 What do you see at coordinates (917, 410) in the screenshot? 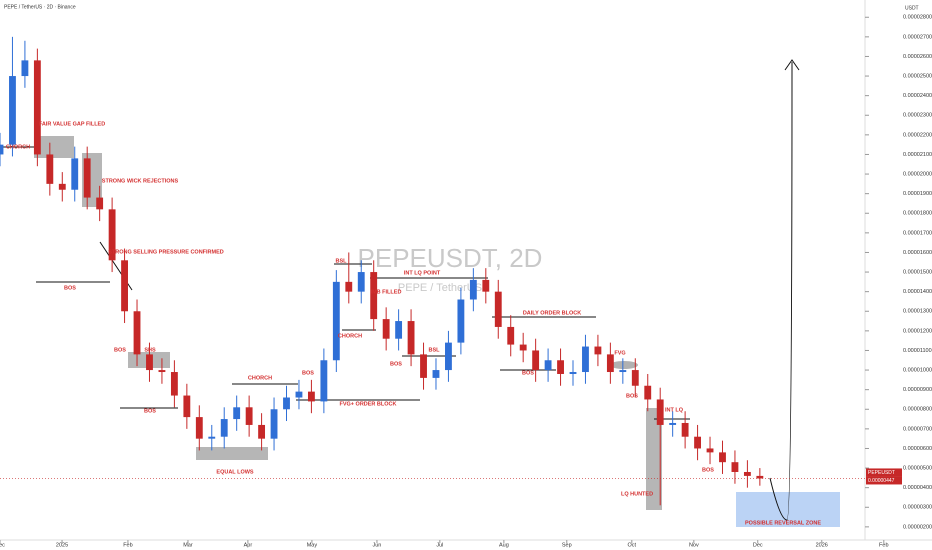
I see `y-tick-label: 0.00000800` at bounding box center [917, 410].